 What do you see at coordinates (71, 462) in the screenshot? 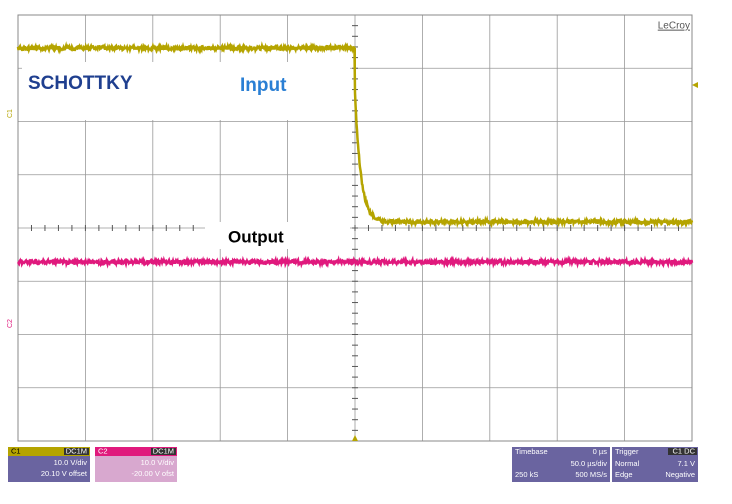
I see `c1-scale: 10.0 V/div` at bounding box center [71, 462].